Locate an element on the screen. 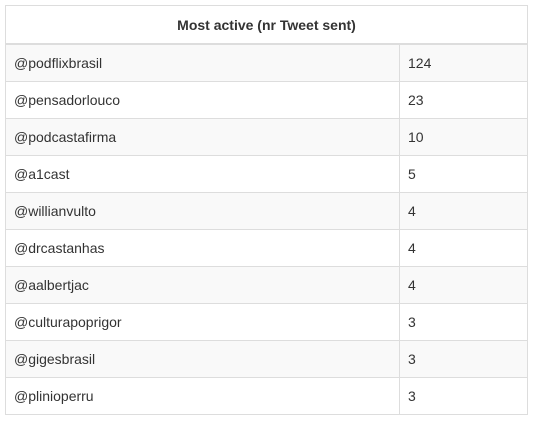 The image size is (533, 422). tweet-count-cell: 10 is located at coordinates (463, 137).